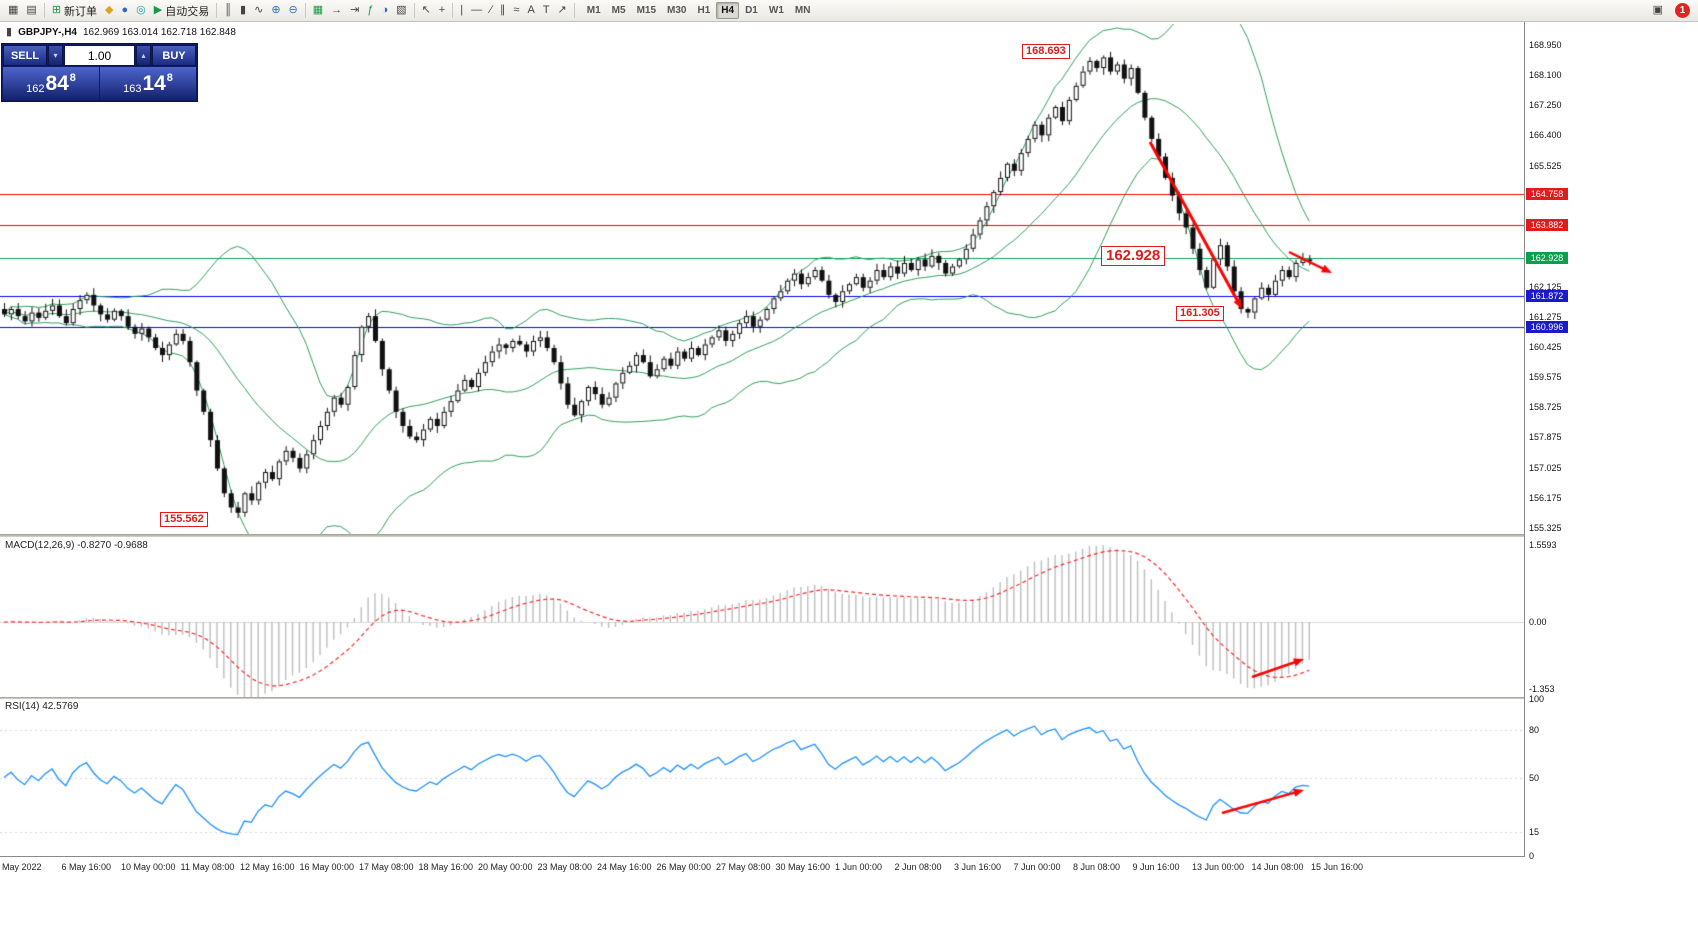 Image resolution: width=1698 pixels, height=945 pixels. Describe the element at coordinates (676, 10) in the screenshot. I see `timeframe-m30-button: M30` at that location.